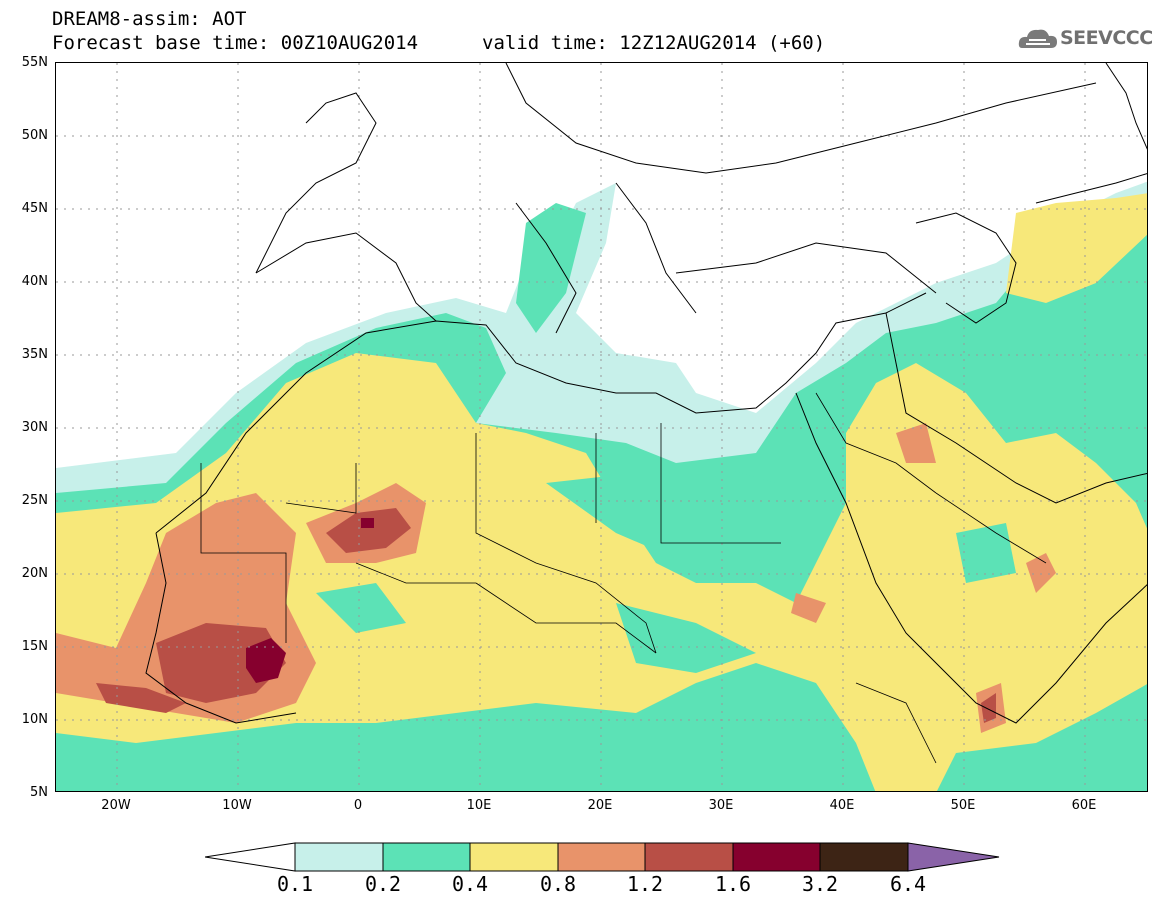  What do you see at coordinates (34, 646) in the screenshot?
I see `y-tick-label: 15N` at bounding box center [34, 646].